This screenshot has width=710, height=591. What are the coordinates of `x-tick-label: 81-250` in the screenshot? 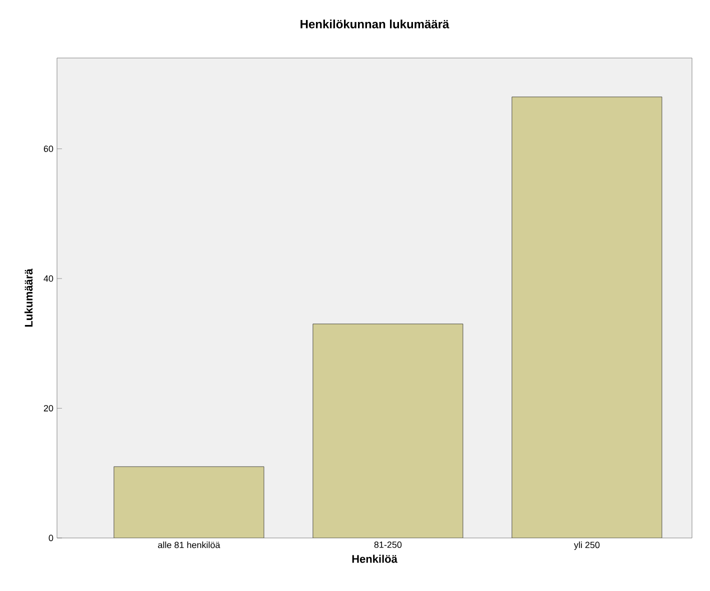 It's located at (388, 545).